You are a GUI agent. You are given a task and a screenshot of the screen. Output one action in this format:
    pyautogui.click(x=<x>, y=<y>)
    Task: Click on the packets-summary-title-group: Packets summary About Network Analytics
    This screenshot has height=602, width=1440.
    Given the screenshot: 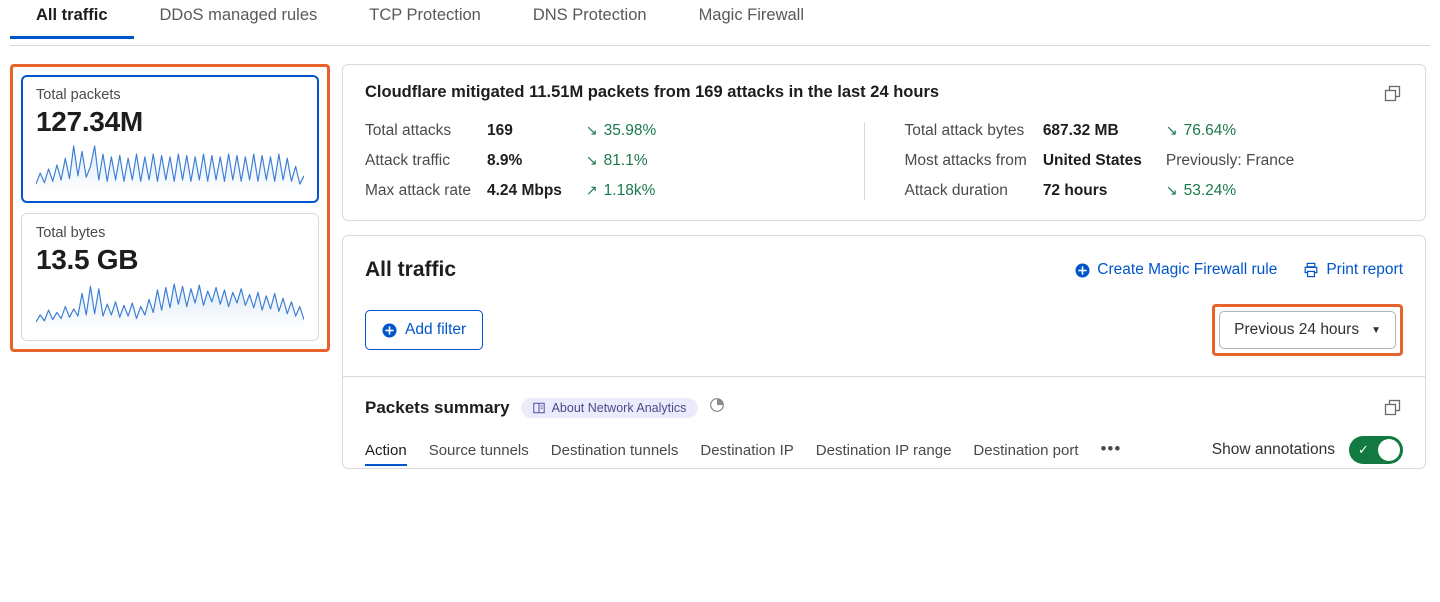 What is the action you would take?
    pyautogui.click(x=545, y=407)
    